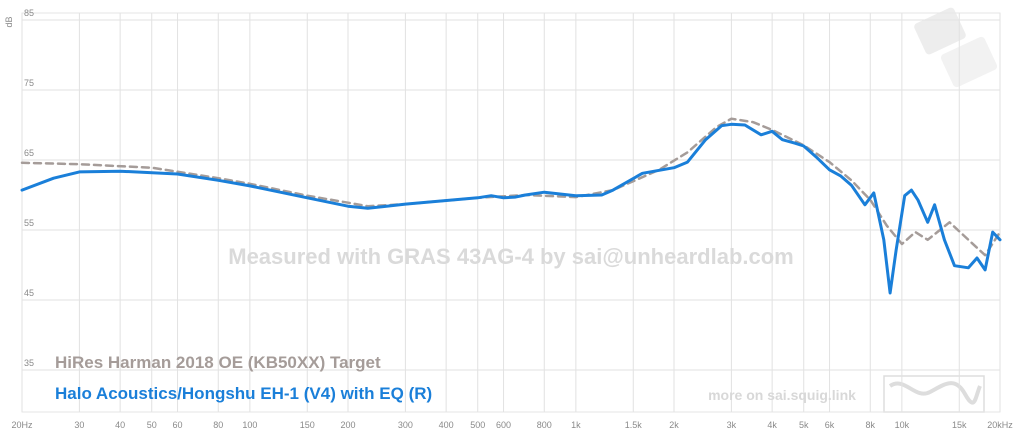  What do you see at coordinates (634, 425) in the screenshot?
I see `x-tick-label: 1.5k` at bounding box center [634, 425].